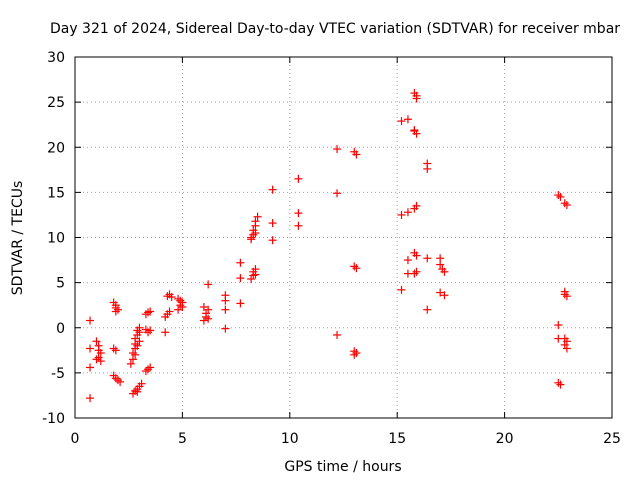 This screenshot has width=640, height=480. What do you see at coordinates (505, 439) in the screenshot?
I see `x-tick-label: 20` at bounding box center [505, 439].